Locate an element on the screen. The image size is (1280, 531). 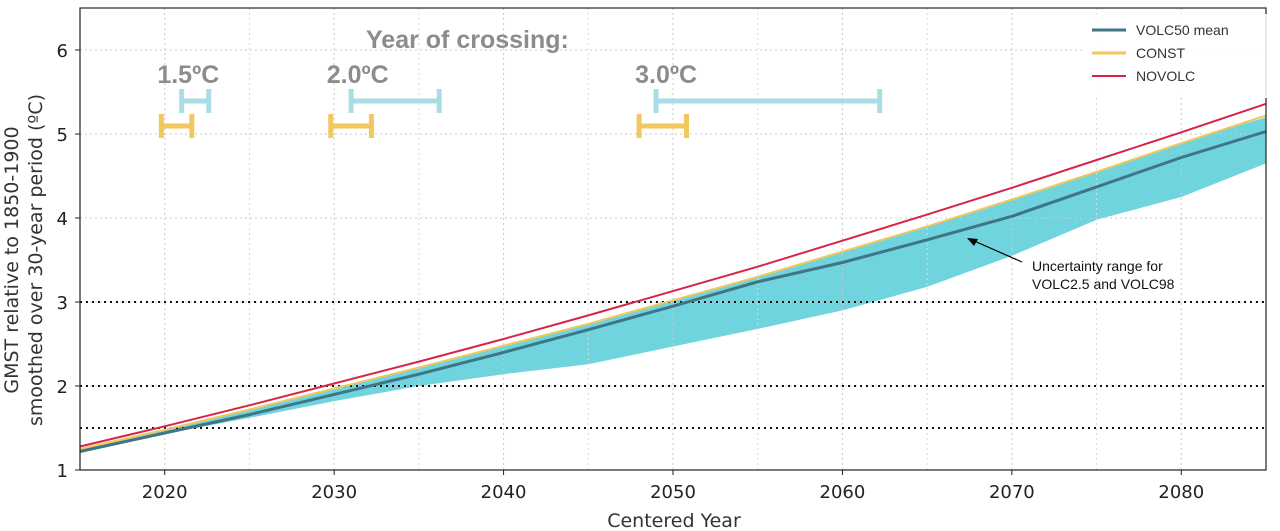
y-axis-label-line2: smoothed over 30-year period (ºC) is located at coordinates (36, 260).